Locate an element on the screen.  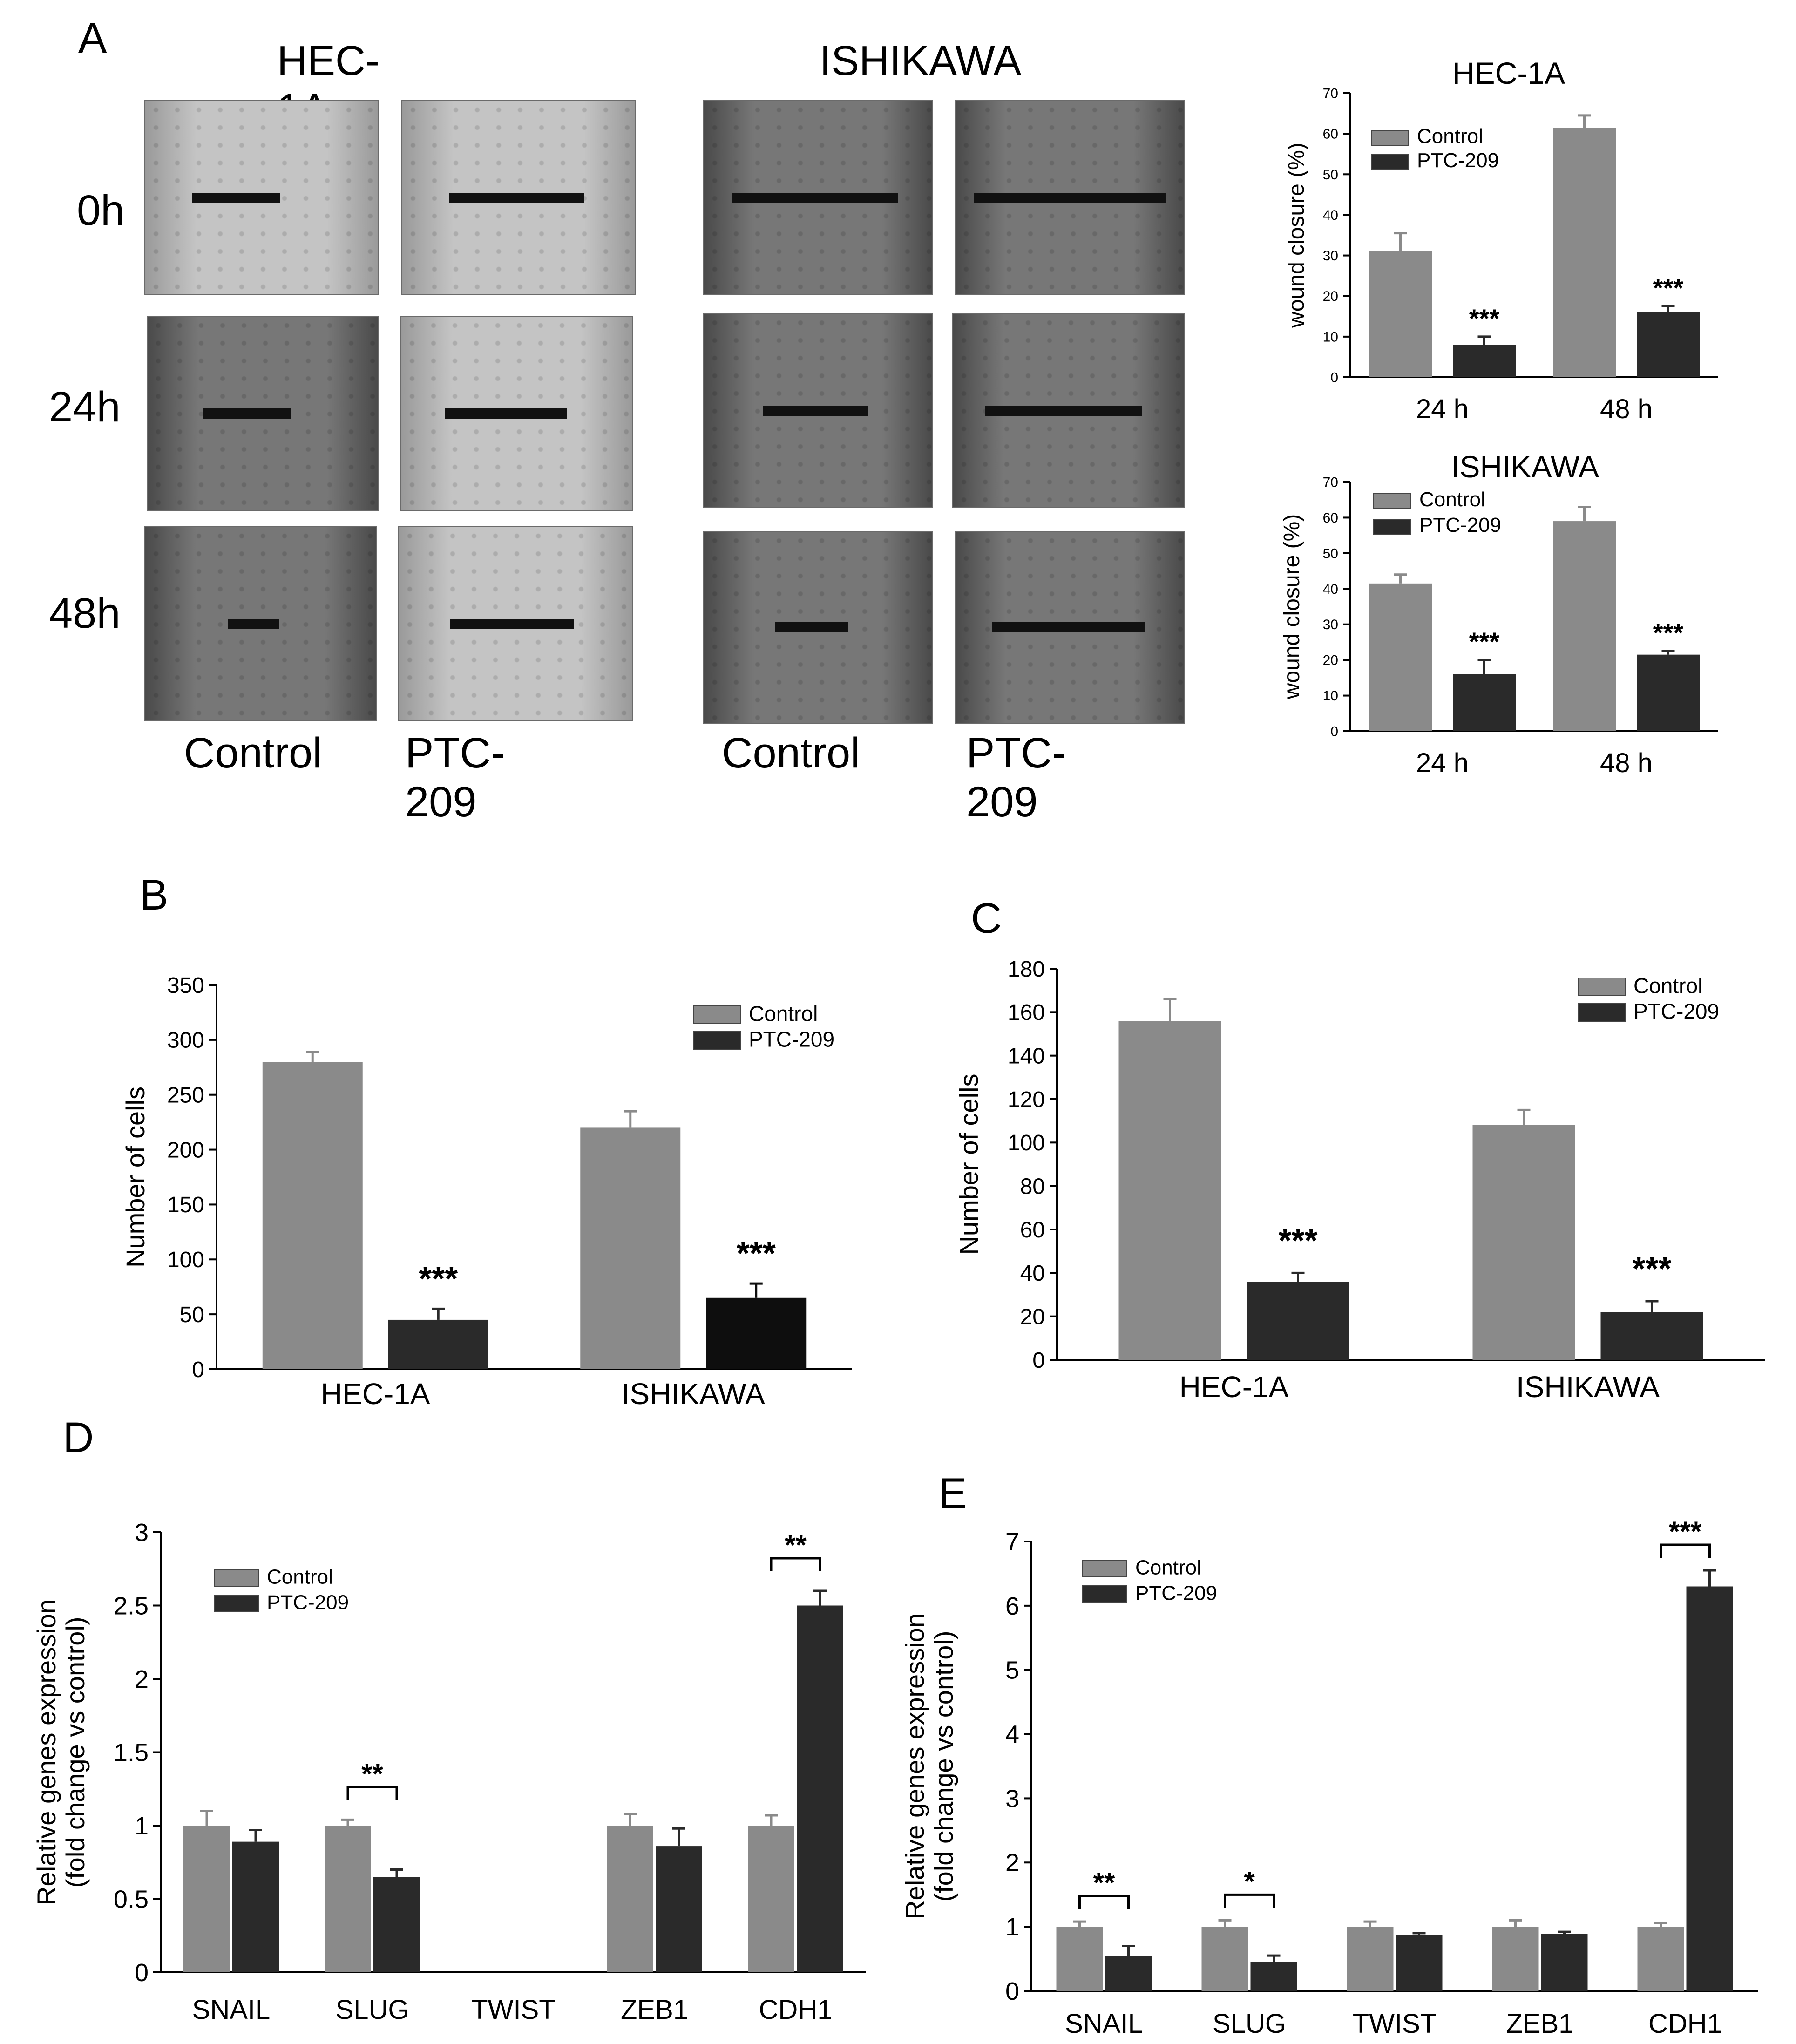
micrograph-label-hec1a-ptc209: PTC-209 is located at coordinates (455, 777).